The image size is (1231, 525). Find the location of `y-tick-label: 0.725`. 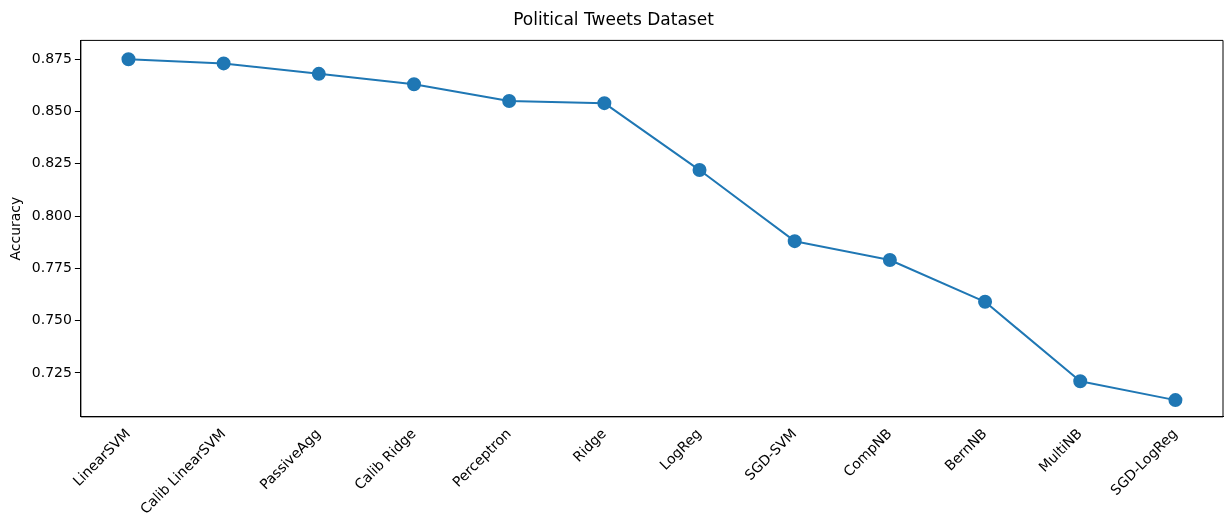

y-tick-label: 0.725 is located at coordinates (51, 371).